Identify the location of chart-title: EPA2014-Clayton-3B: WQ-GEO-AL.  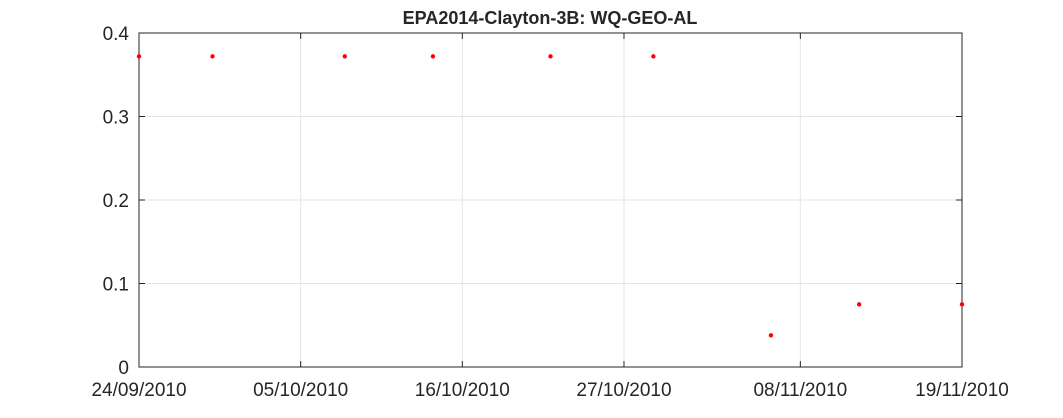
(550, 18).